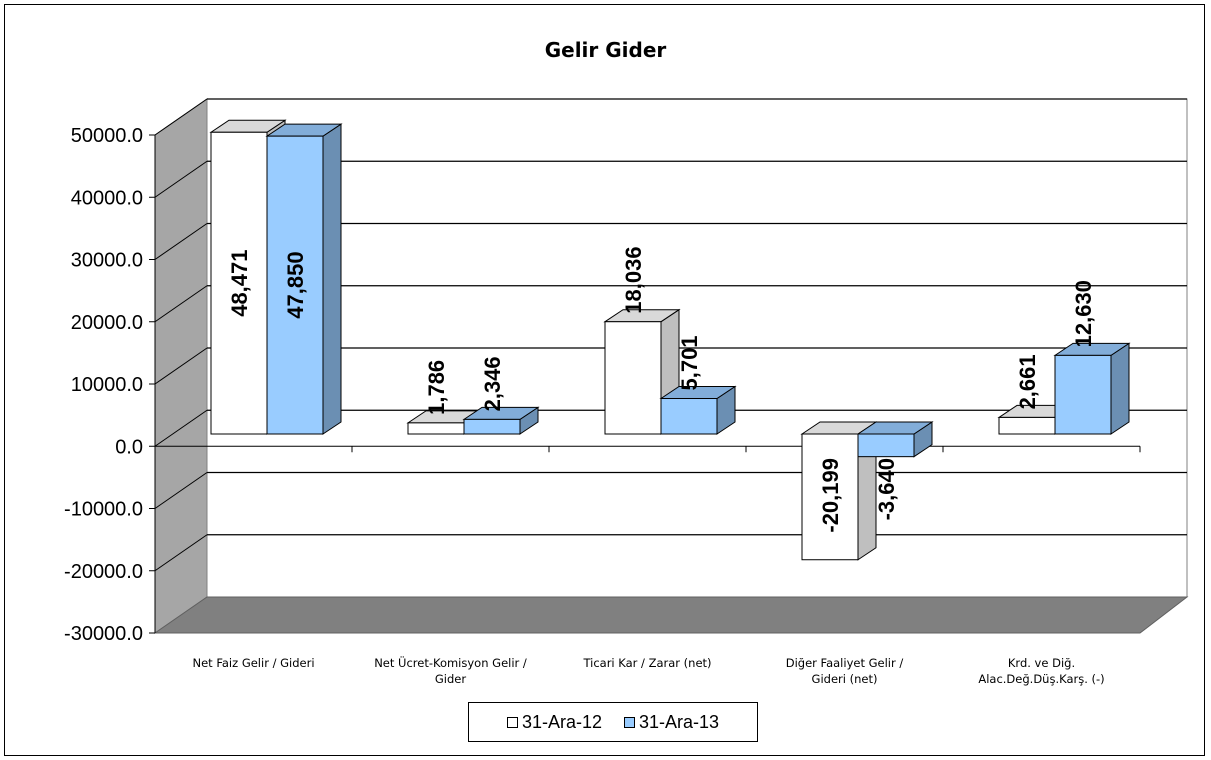  I want to click on data-label: 48,471, so click(239, 282).